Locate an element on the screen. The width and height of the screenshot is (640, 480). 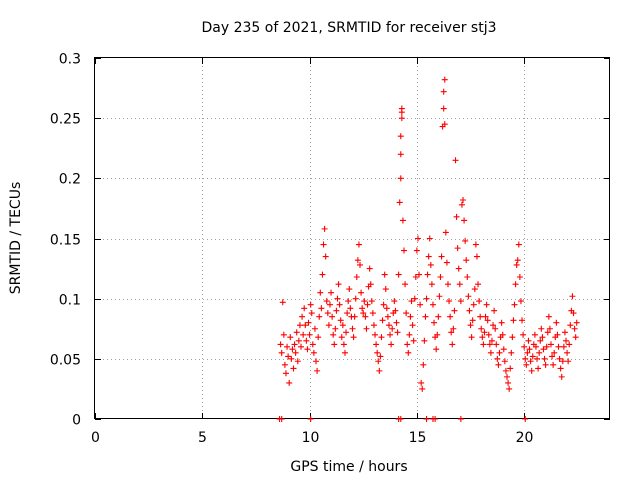
x-tick-label: 5 is located at coordinates (202, 438).